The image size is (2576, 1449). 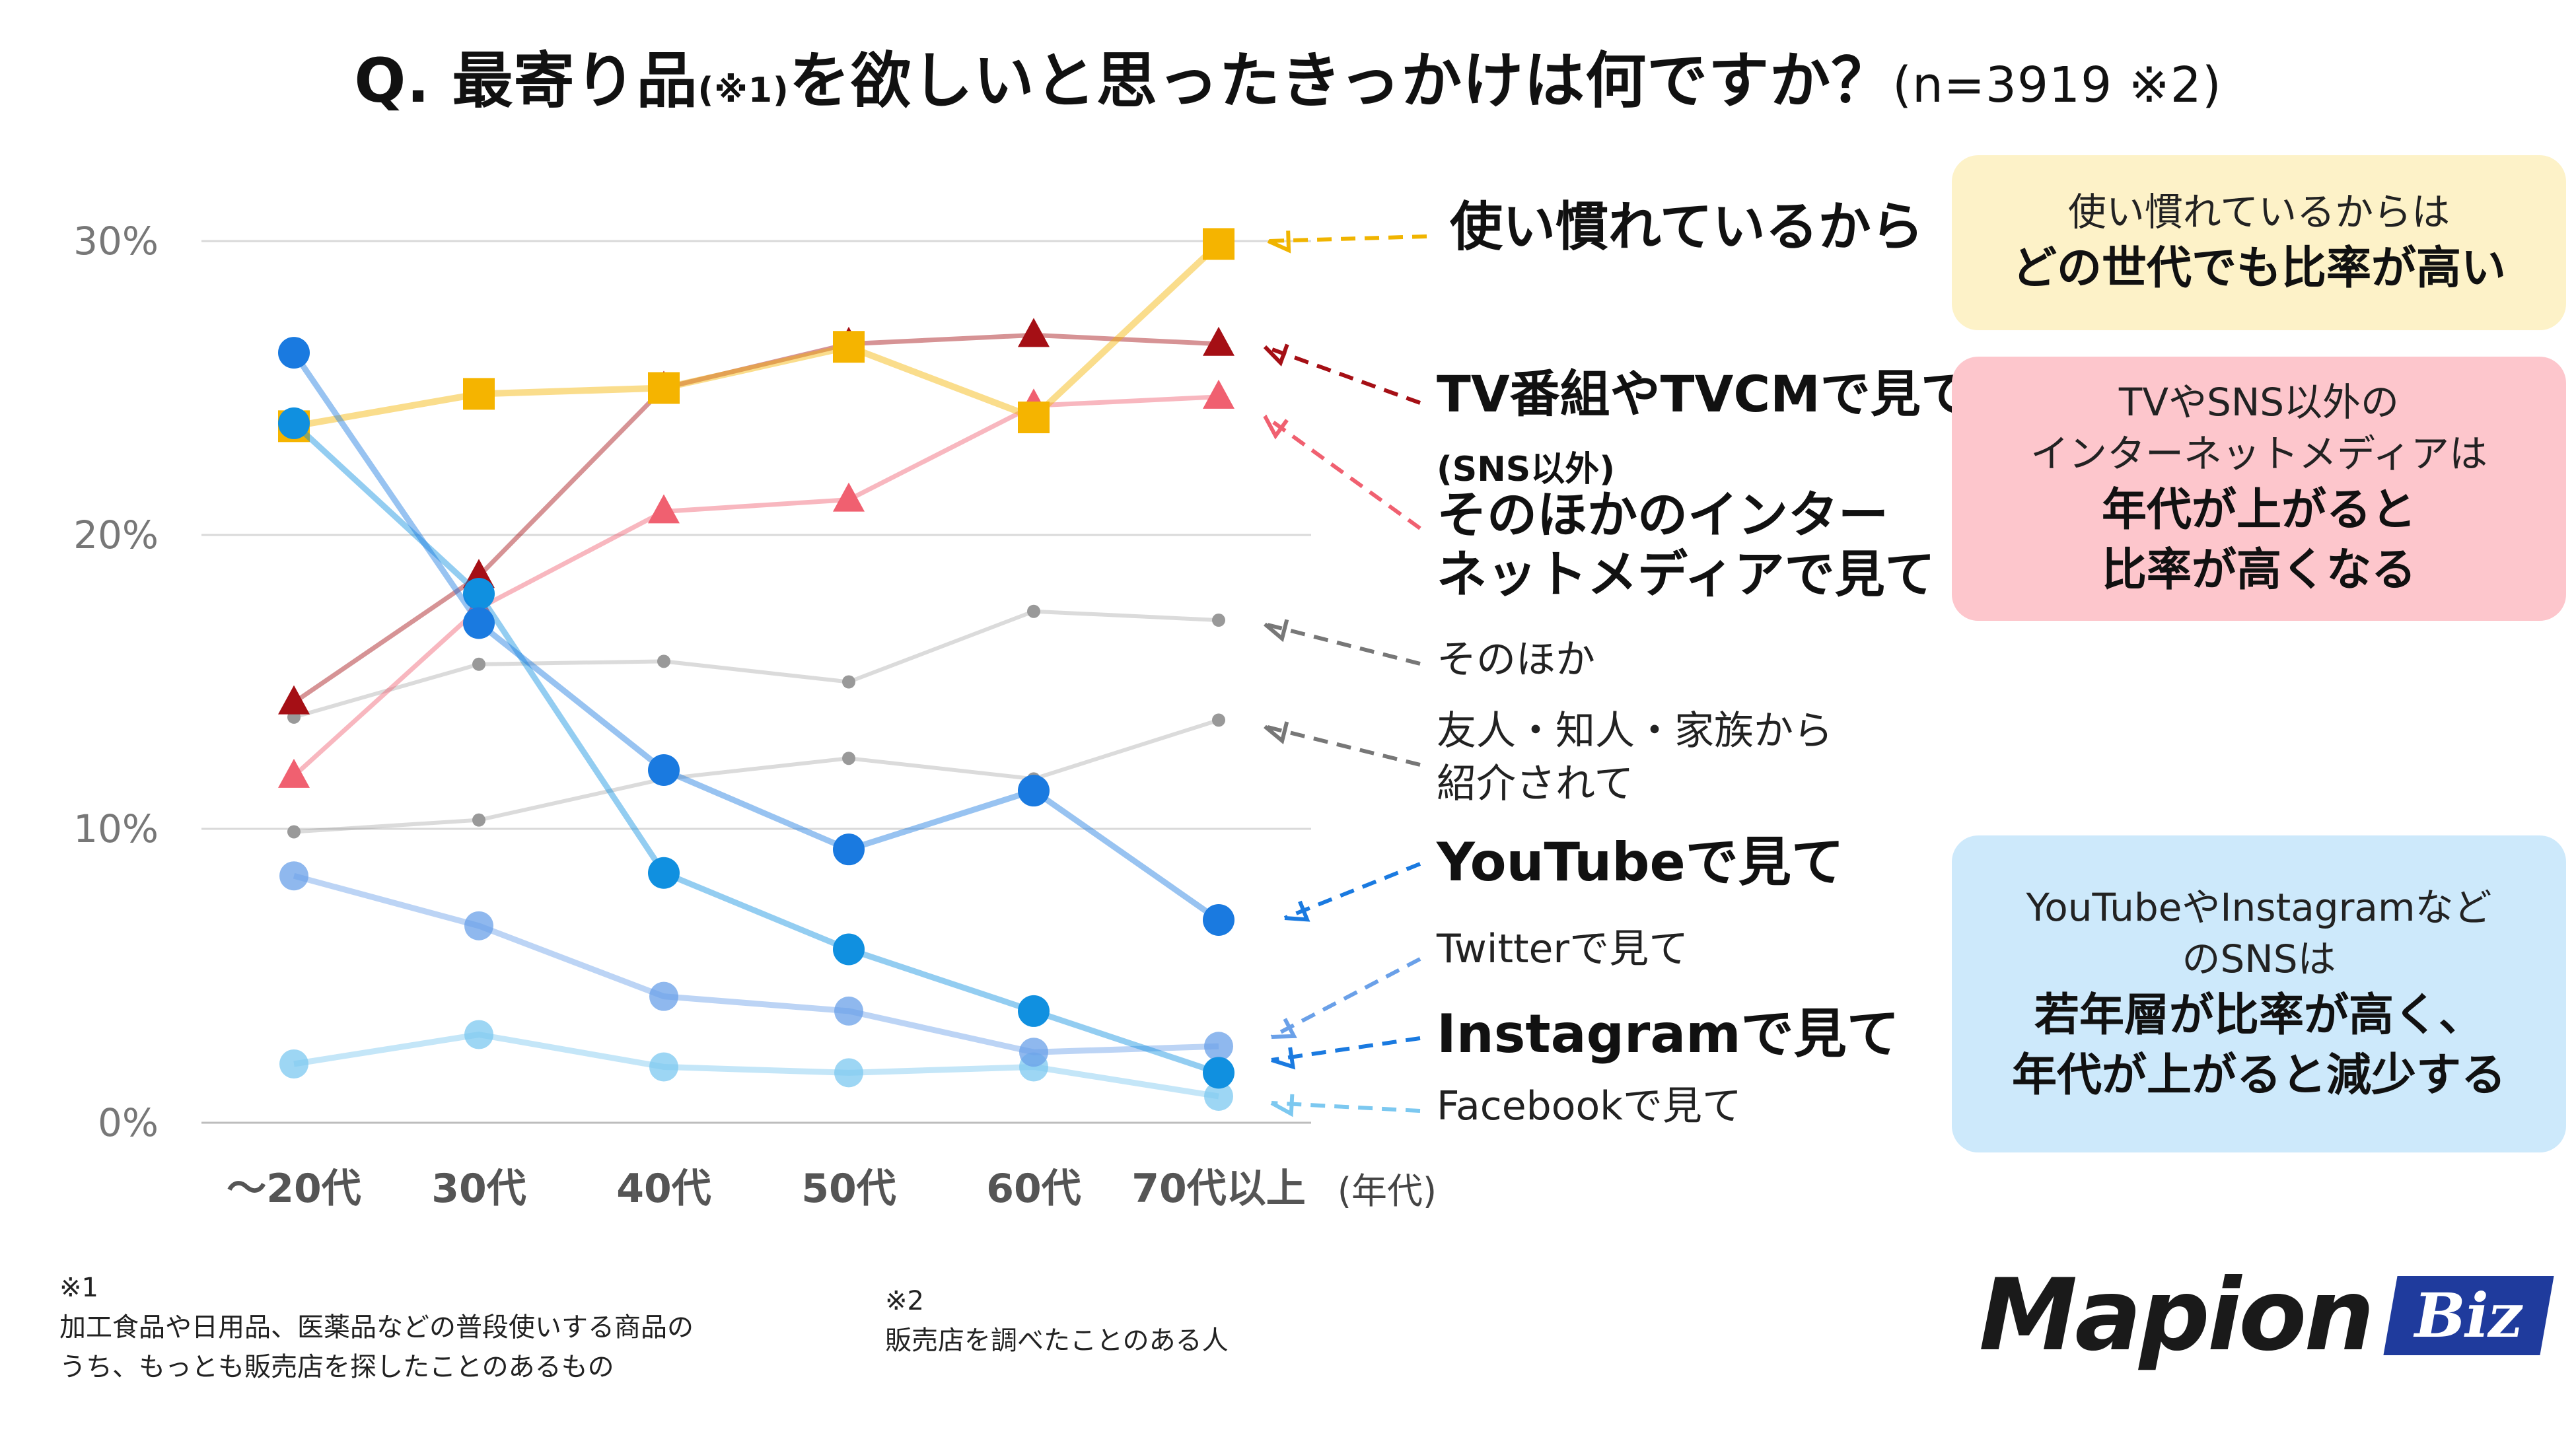 What do you see at coordinates (2468, 1316) in the screenshot?
I see `logo-sub: Biz` at bounding box center [2468, 1316].